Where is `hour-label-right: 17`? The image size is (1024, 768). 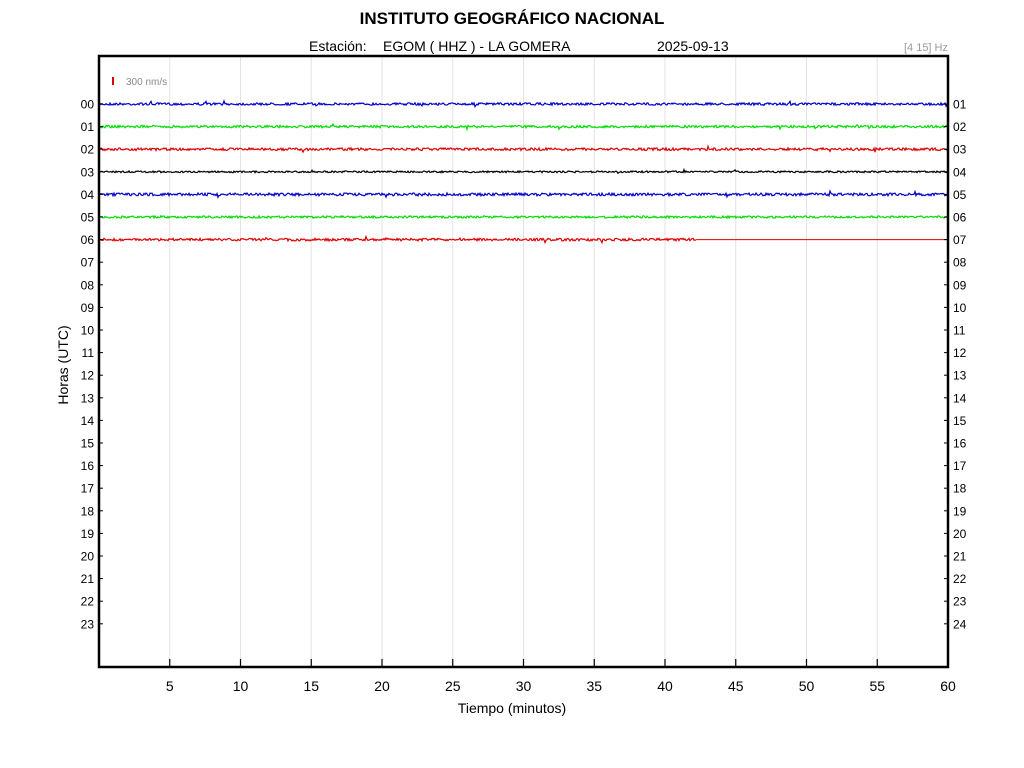 hour-label-right: 17 is located at coordinates (960, 466).